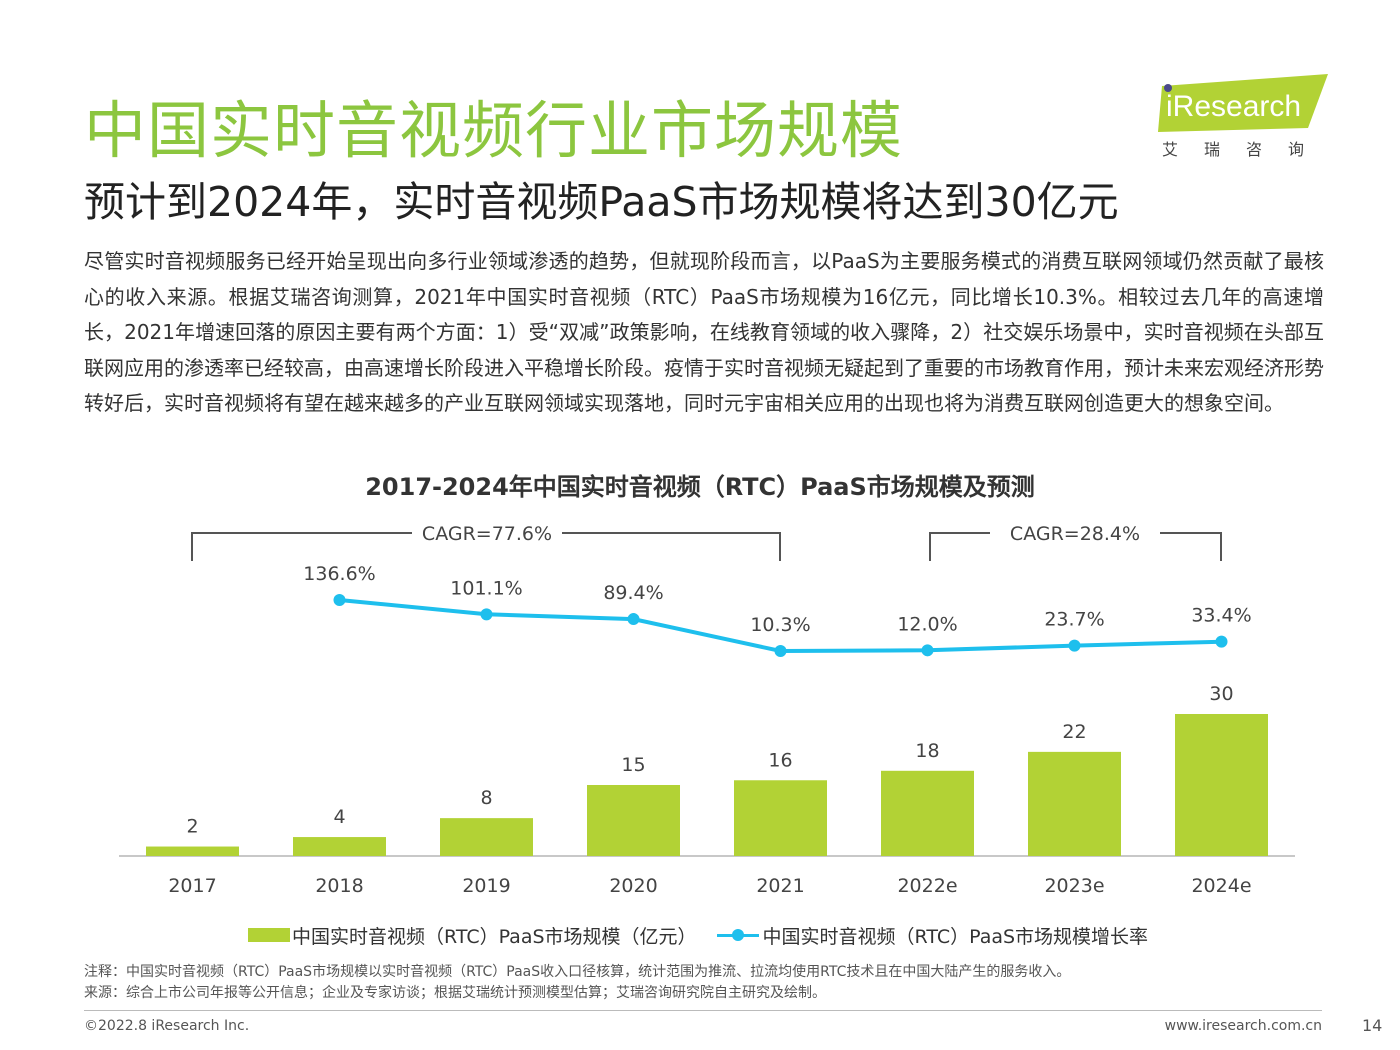  Describe the element at coordinates (955, 936) in the screenshot. I see `legend-line-label: 中国实时音视频（RTC）PaaS市场规模增长率` at that location.